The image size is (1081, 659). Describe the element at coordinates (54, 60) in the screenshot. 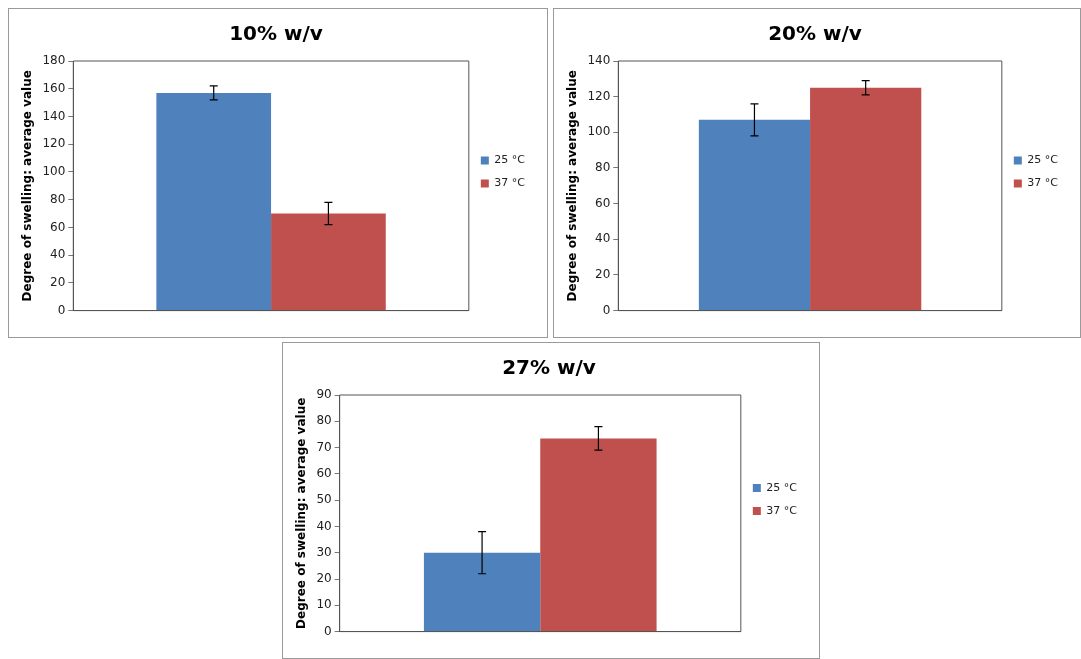

I see `y-tick-label: 180` at that location.